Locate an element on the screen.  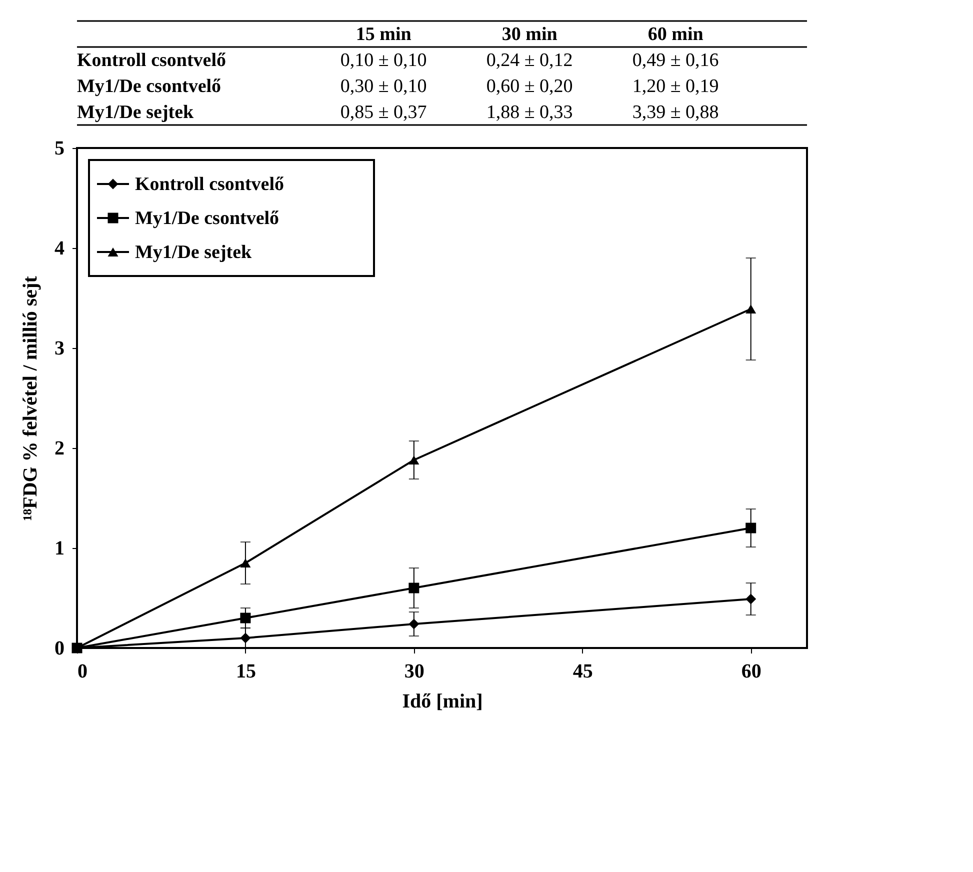
text: 30 min is located at coordinates (530, 34).